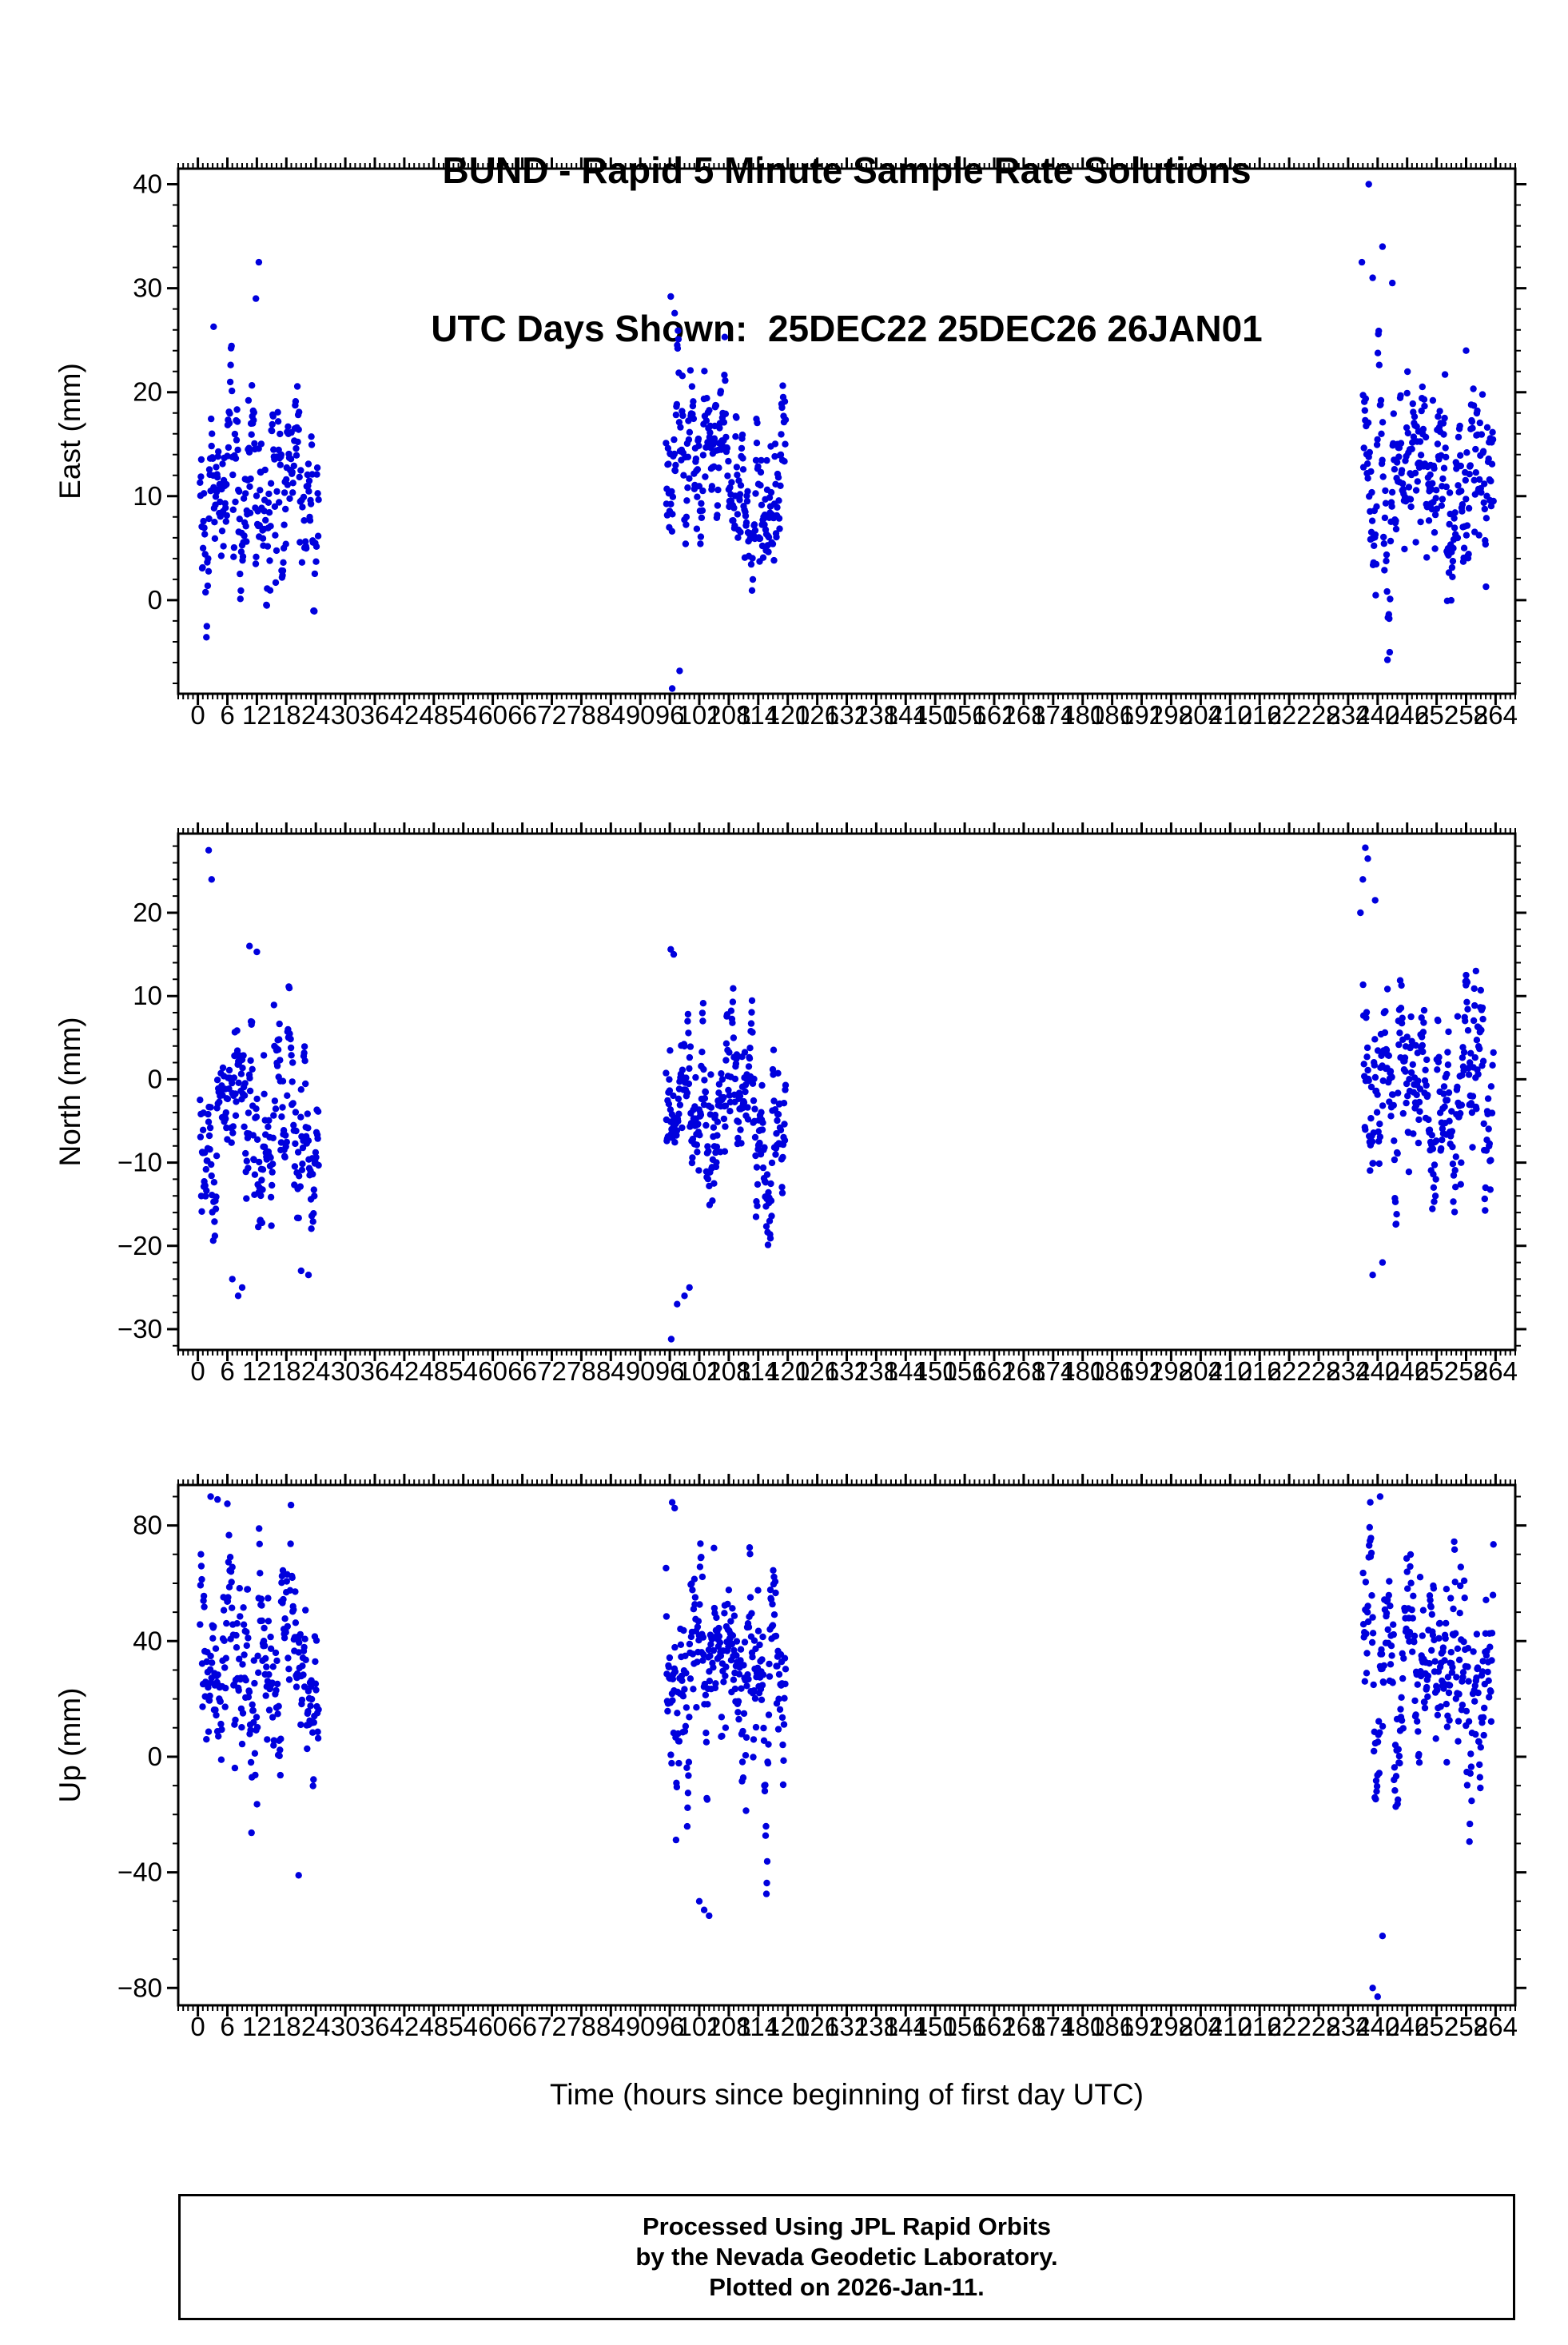  I want to click on east-ytick-labels: 0 10 20 30 40, so click(147, 392).